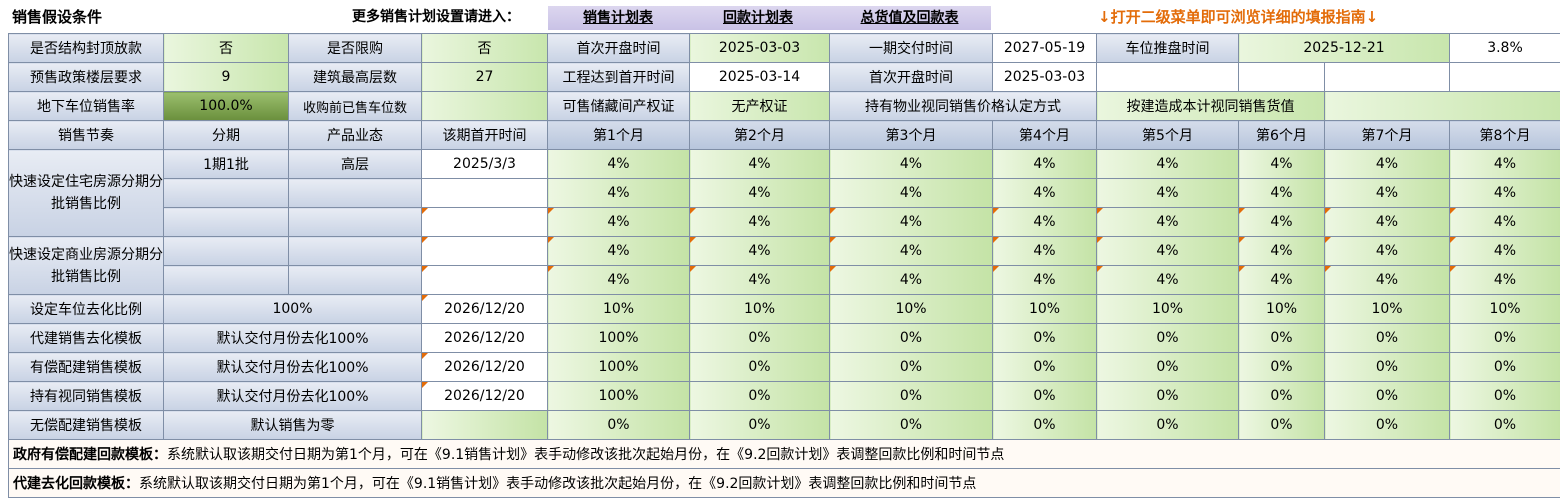 The height and width of the screenshot is (499, 1560). Describe the element at coordinates (618, 18) in the screenshot. I see `sales-plan-link: 销售计划表` at that location.